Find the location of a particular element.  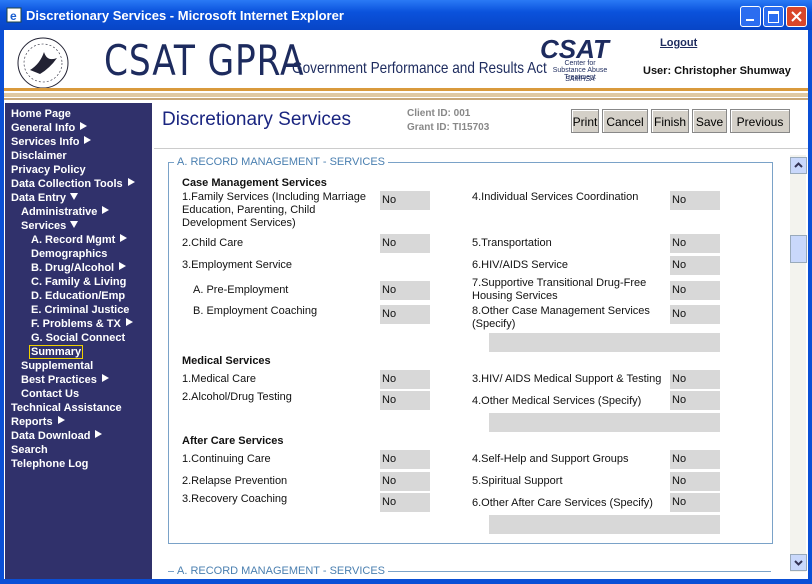

close-button is located at coordinates (796, 16).